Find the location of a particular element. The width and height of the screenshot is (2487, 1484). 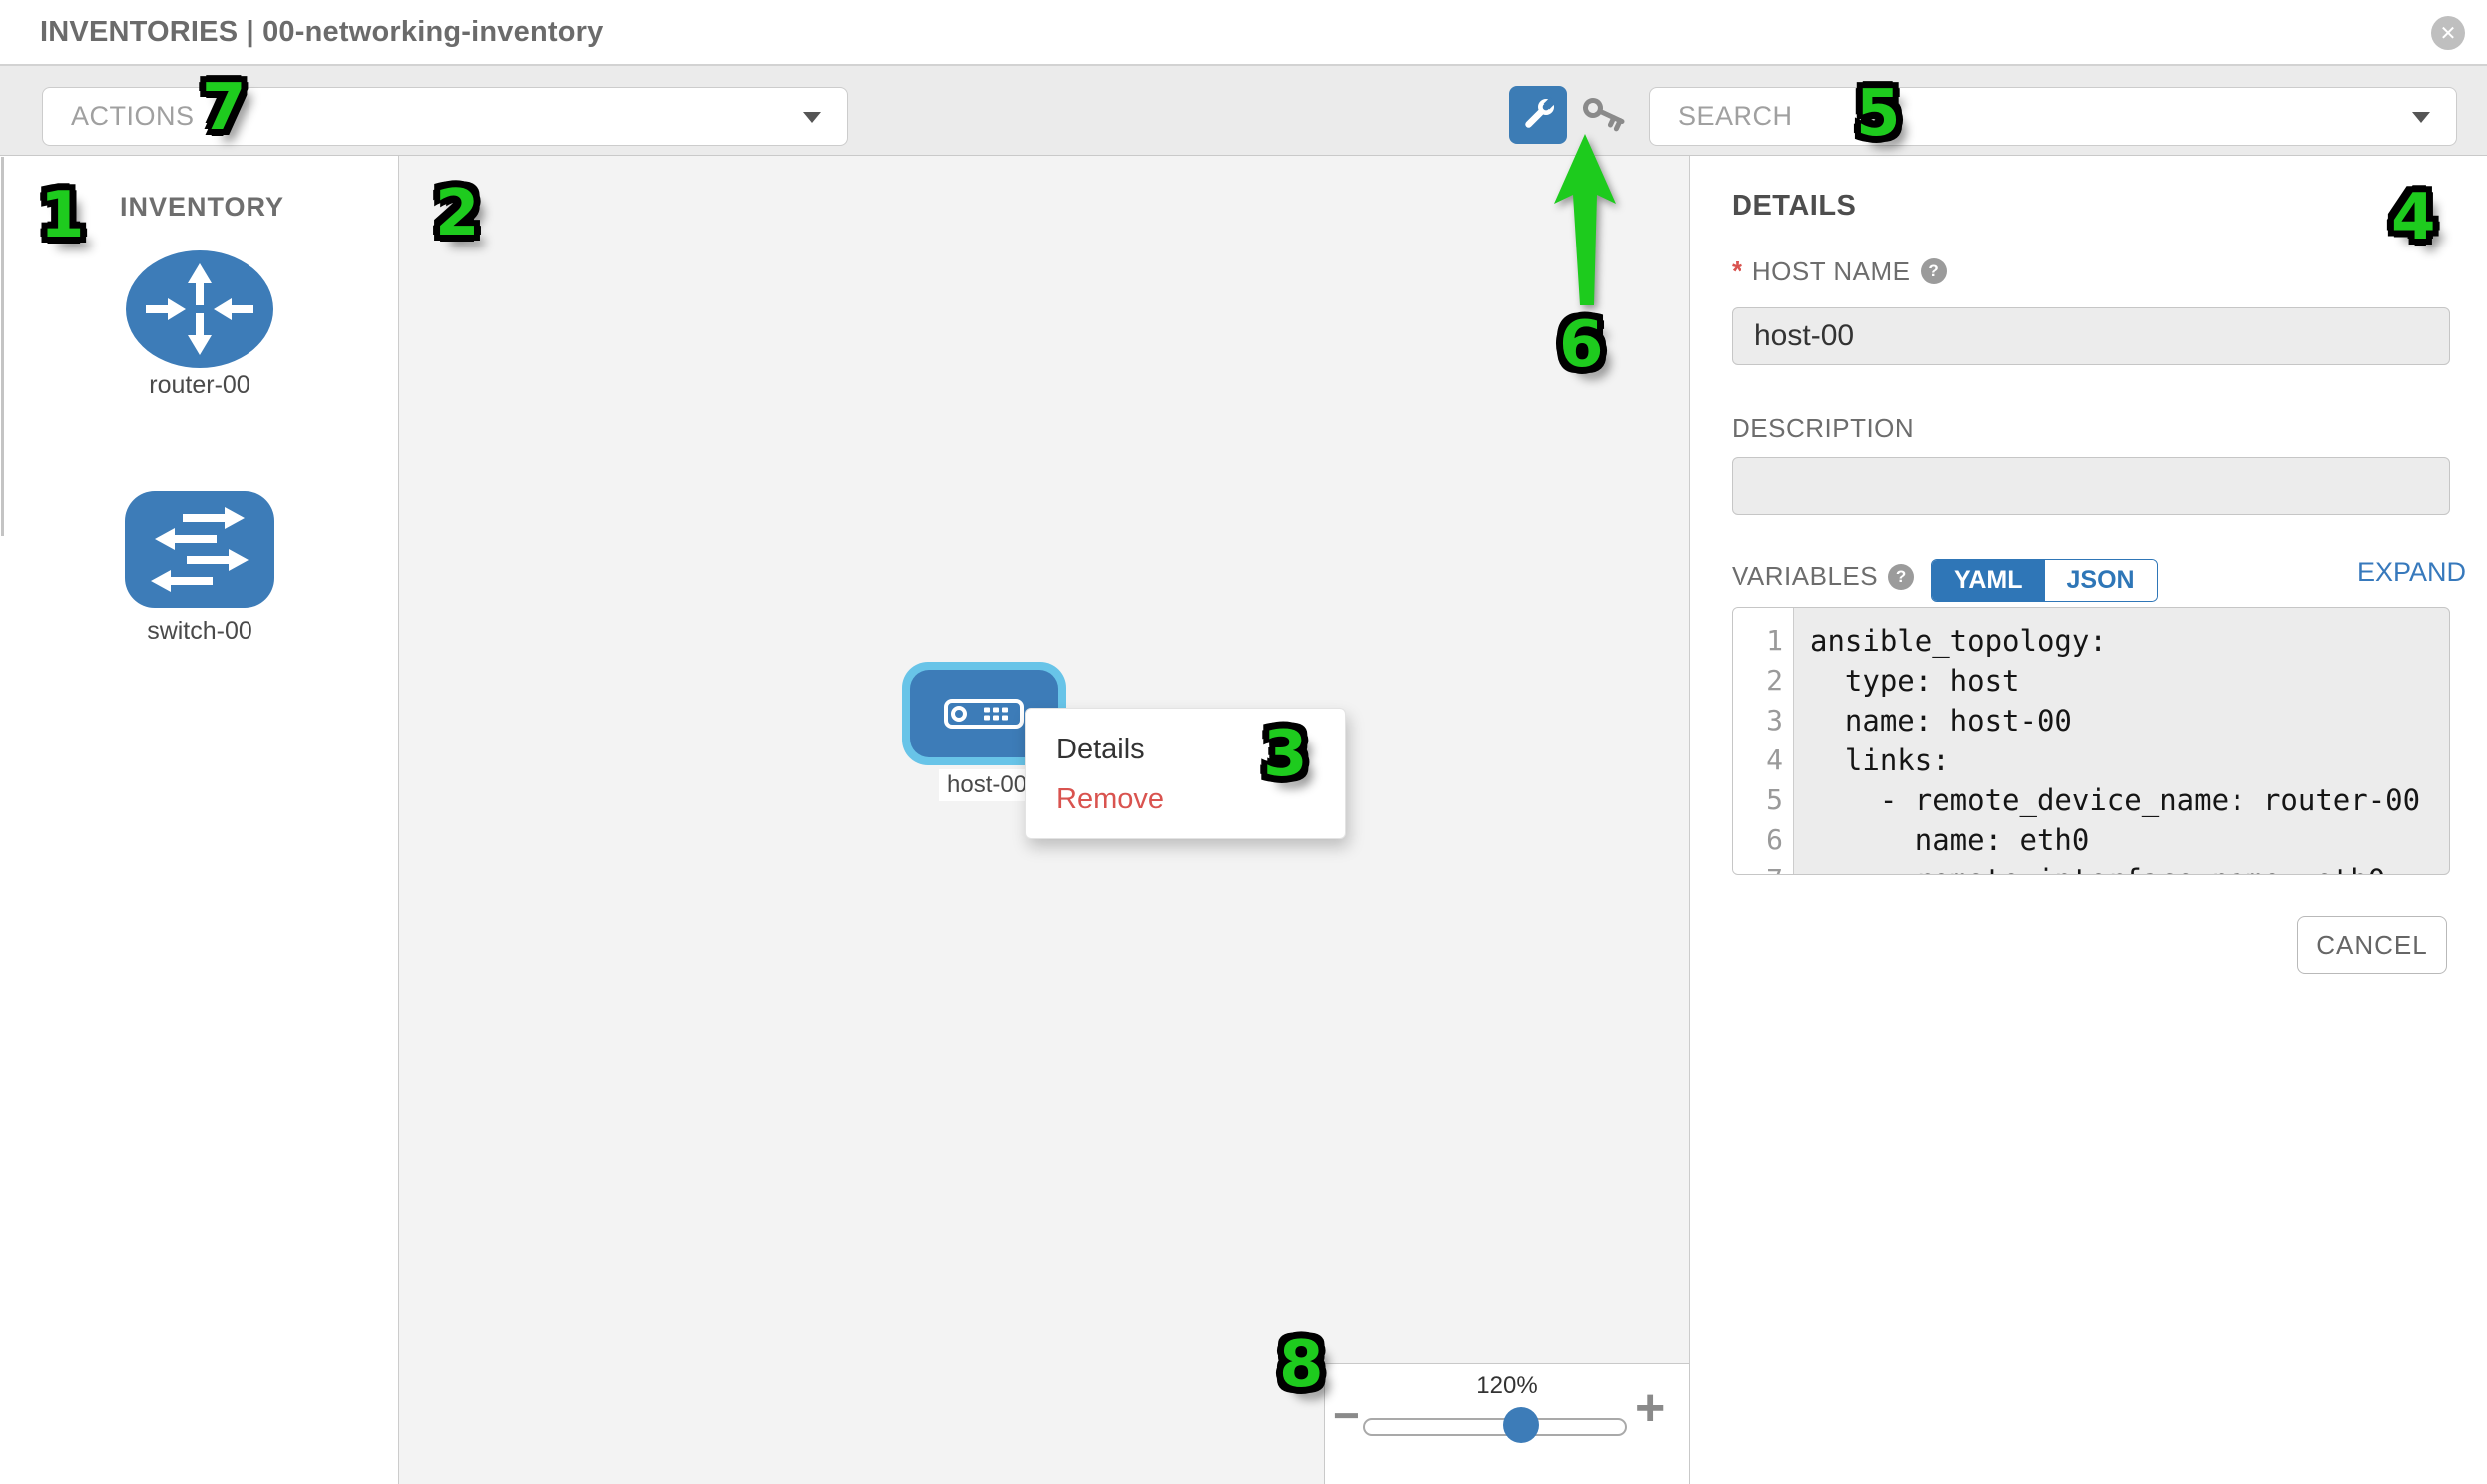

host-icon is located at coordinates (984, 714).